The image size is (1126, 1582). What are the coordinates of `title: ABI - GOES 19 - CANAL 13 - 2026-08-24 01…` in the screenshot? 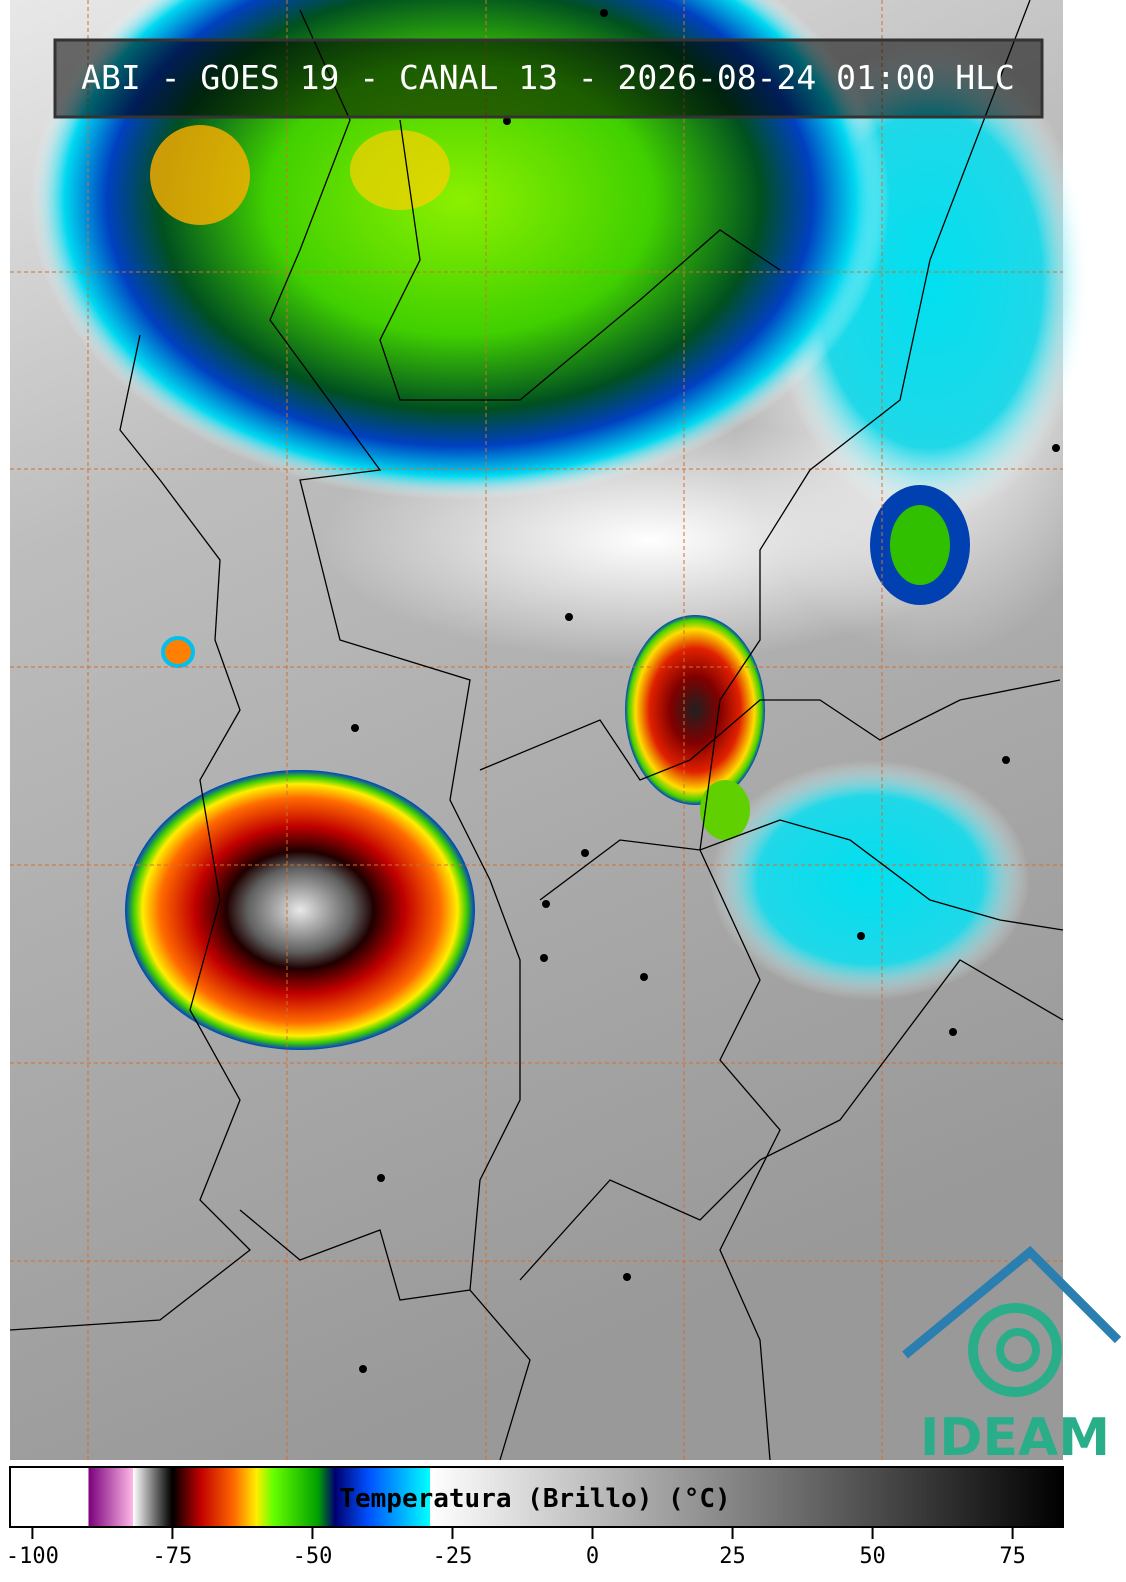 It's located at (548, 77).